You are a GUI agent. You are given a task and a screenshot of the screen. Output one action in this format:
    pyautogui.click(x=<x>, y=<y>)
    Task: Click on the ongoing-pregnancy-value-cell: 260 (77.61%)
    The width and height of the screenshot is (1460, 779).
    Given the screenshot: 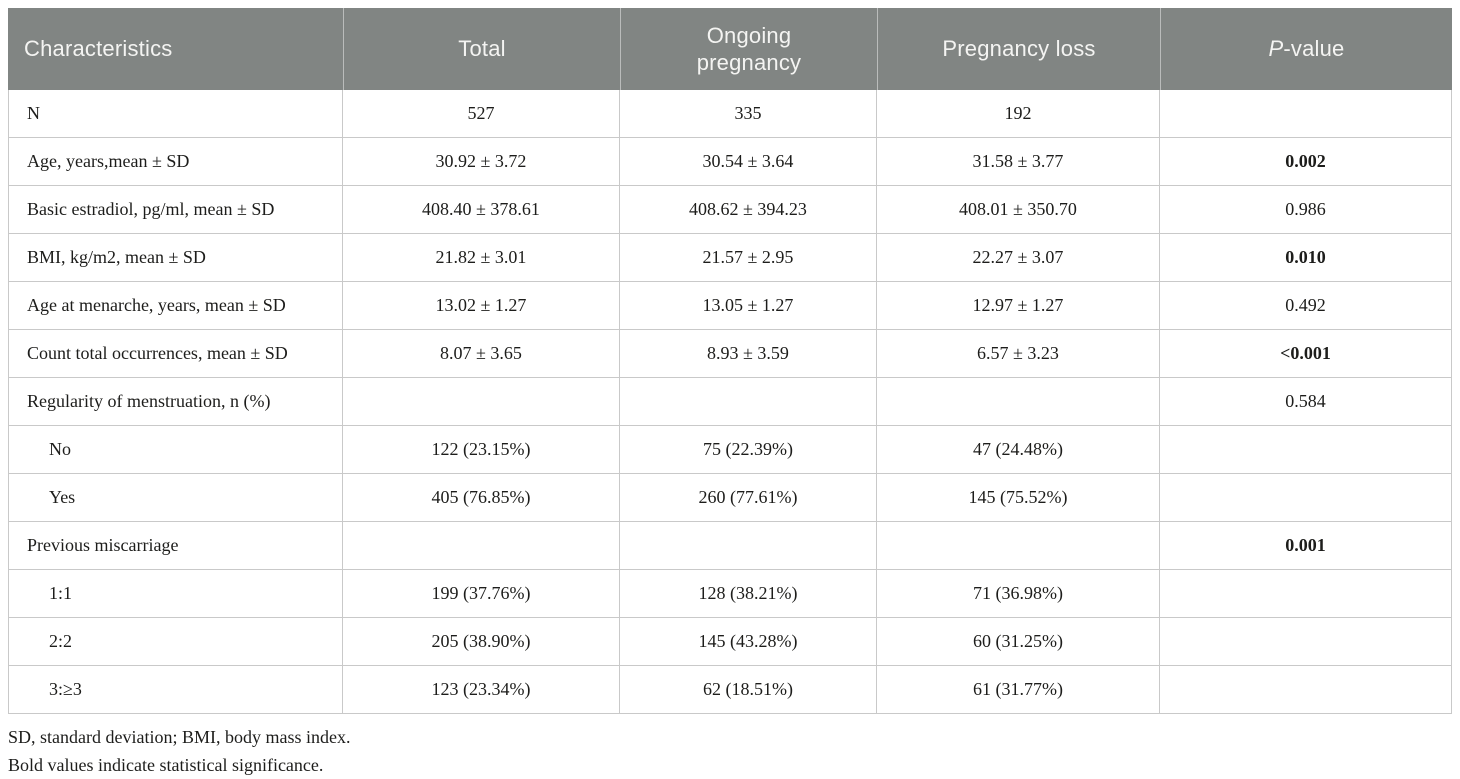 What is the action you would take?
    pyautogui.click(x=748, y=498)
    